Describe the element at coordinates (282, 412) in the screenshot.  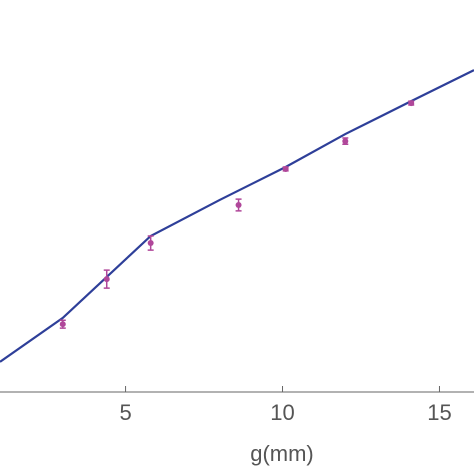
I see `x-tick-label: 10` at that location.